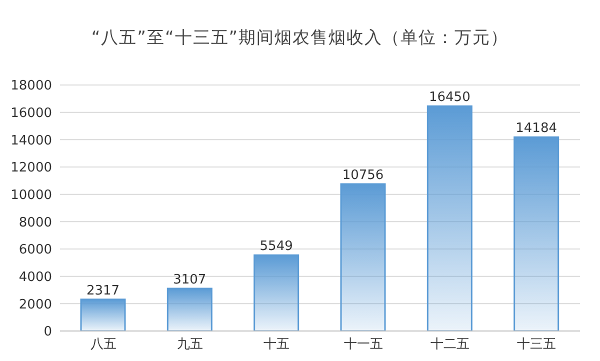 The width and height of the screenshot is (600, 361). Describe the element at coordinates (35, 304) in the screenshot. I see `y-tick-label: 2000` at that location.